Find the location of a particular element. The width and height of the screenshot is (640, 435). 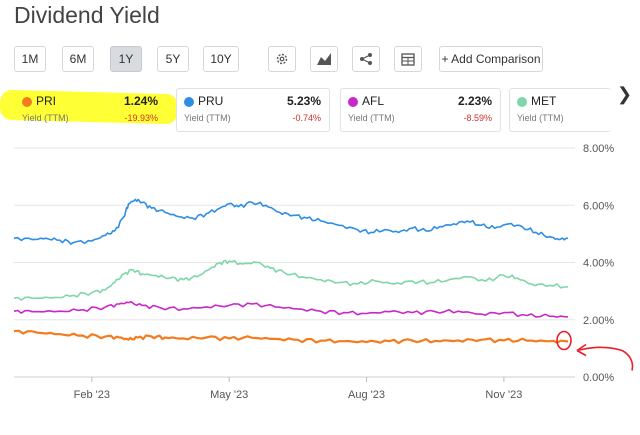

ticker-symbol: MET is located at coordinates (544, 101).